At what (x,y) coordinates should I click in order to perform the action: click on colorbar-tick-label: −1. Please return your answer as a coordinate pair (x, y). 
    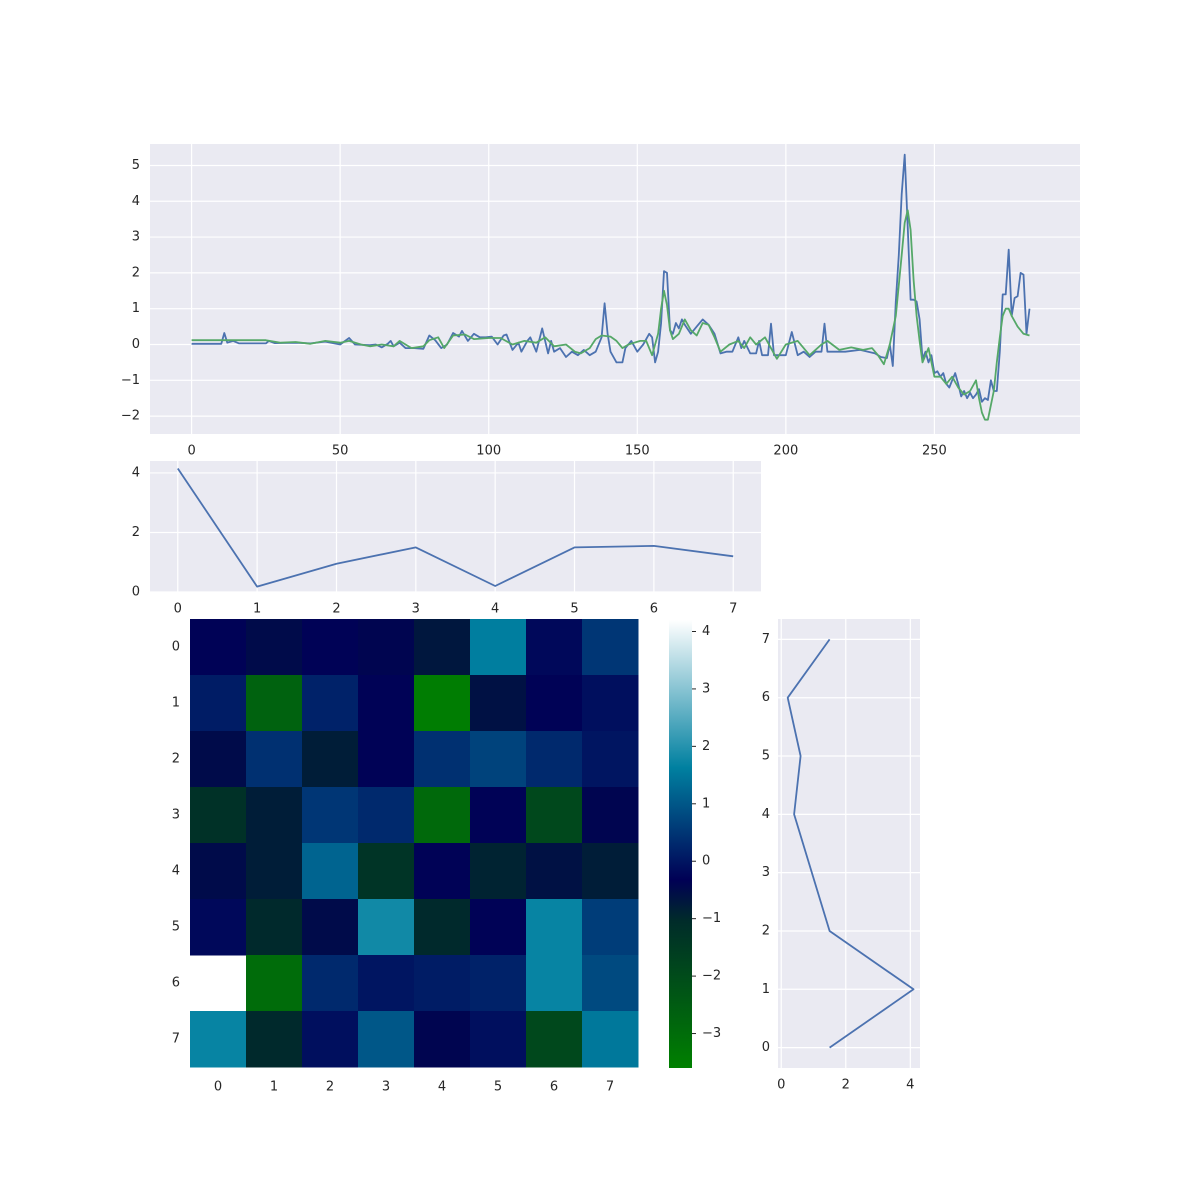
    Looking at the image, I should click on (711, 918).